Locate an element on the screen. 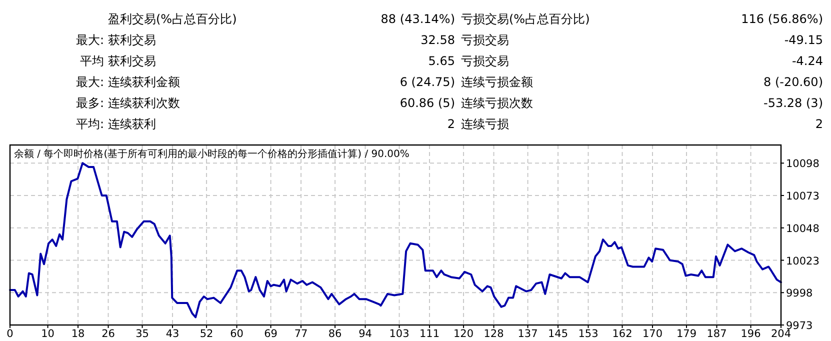  x-tick-label: 204 is located at coordinates (781, 334).